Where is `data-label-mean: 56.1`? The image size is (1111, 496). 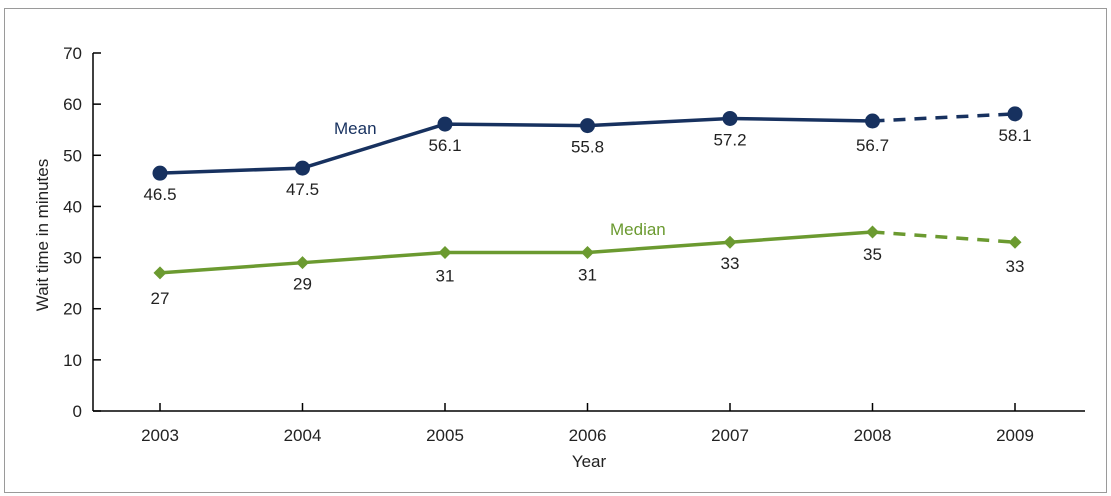 data-label-mean: 56.1 is located at coordinates (444, 145).